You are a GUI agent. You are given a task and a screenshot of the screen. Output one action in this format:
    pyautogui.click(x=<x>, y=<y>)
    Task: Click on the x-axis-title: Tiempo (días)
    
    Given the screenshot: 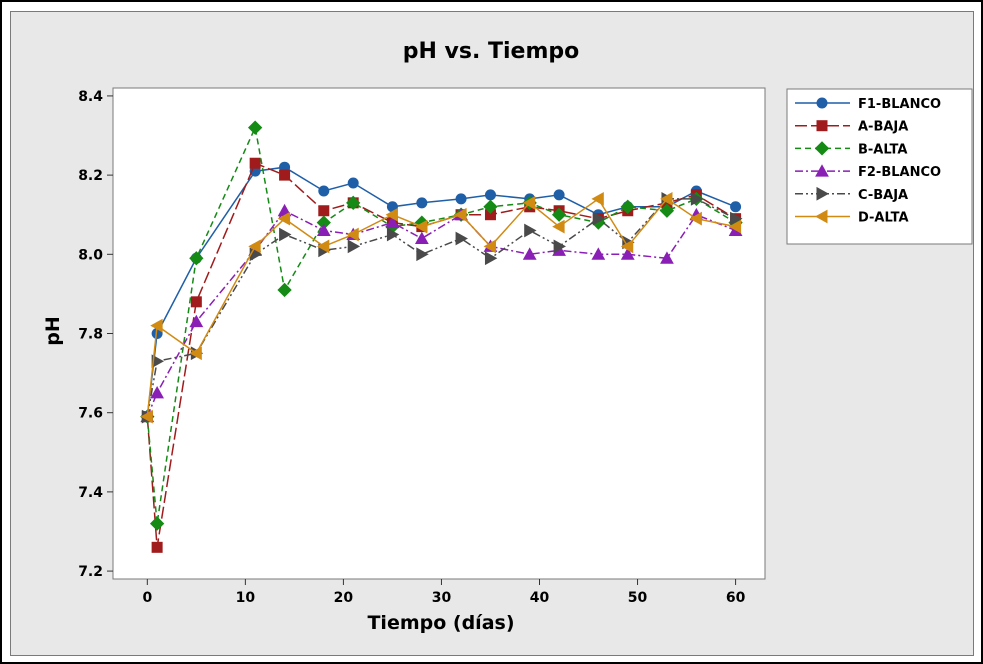 What is the action you would take?
    pyautogui.click(x=440, y=623)
    